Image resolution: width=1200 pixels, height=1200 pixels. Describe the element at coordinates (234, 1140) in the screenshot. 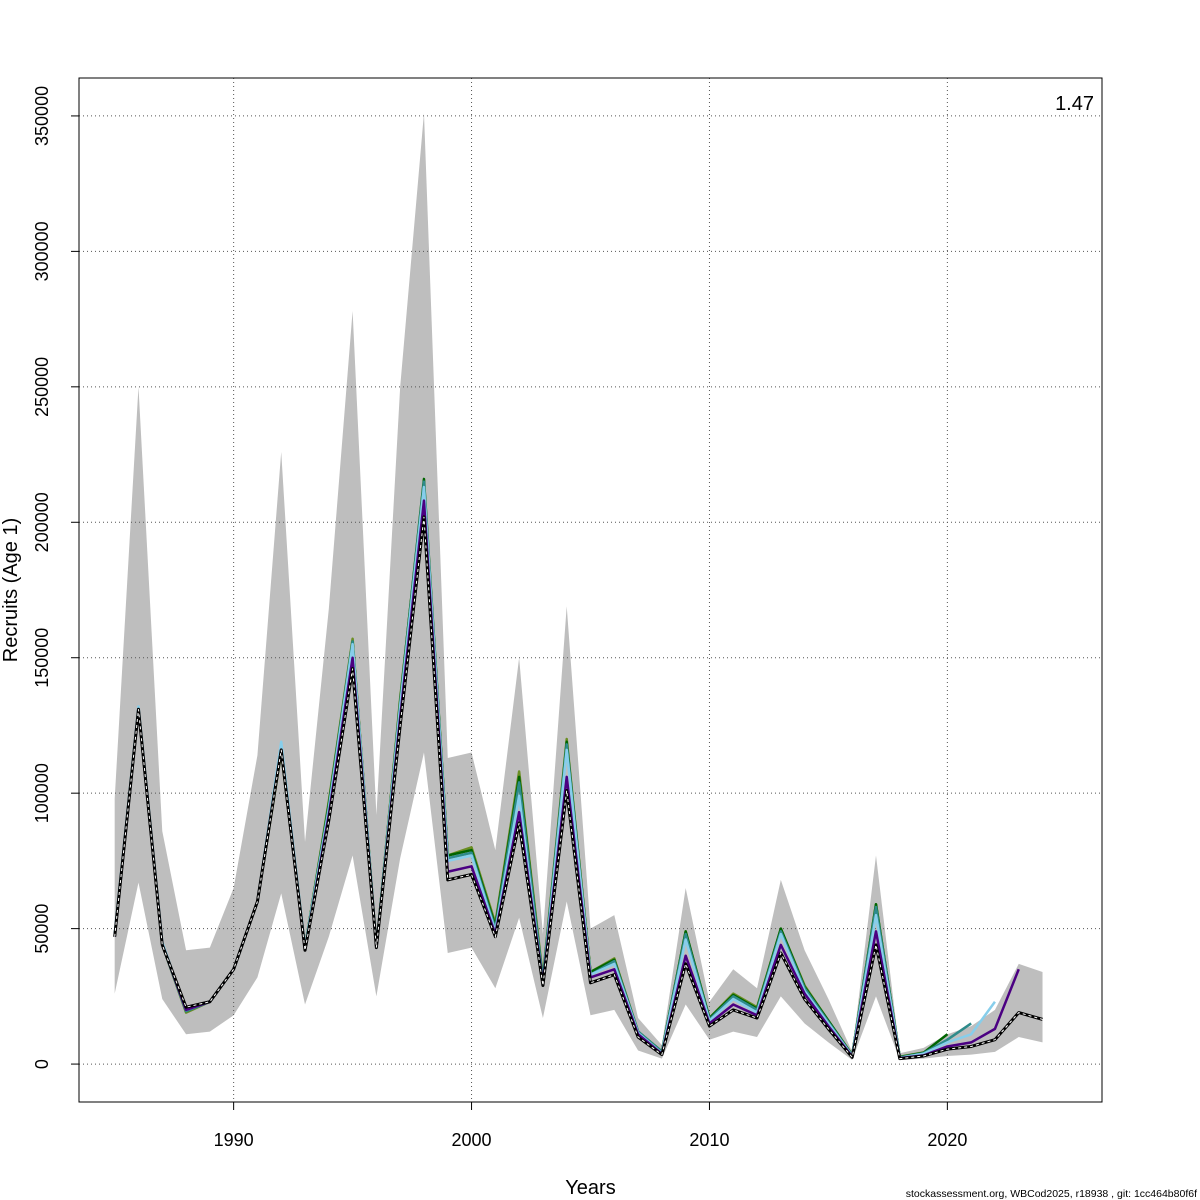

I see `x-tick-label: 1990` at that location.